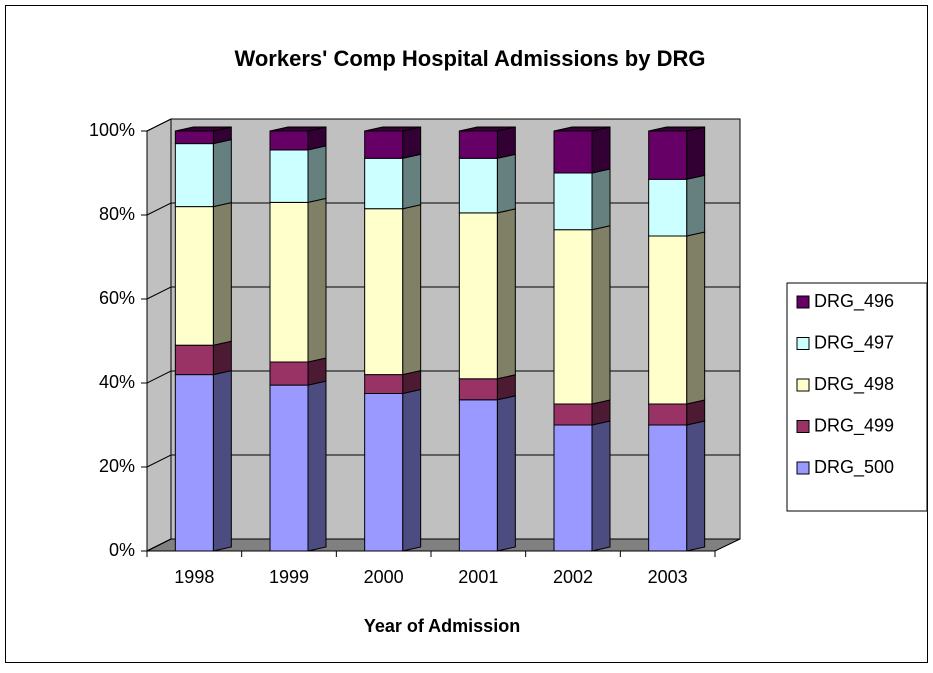 The height and width of the screenshot is (673, 933). I want to click on y-tick-label: 60%, so click(117, 298).